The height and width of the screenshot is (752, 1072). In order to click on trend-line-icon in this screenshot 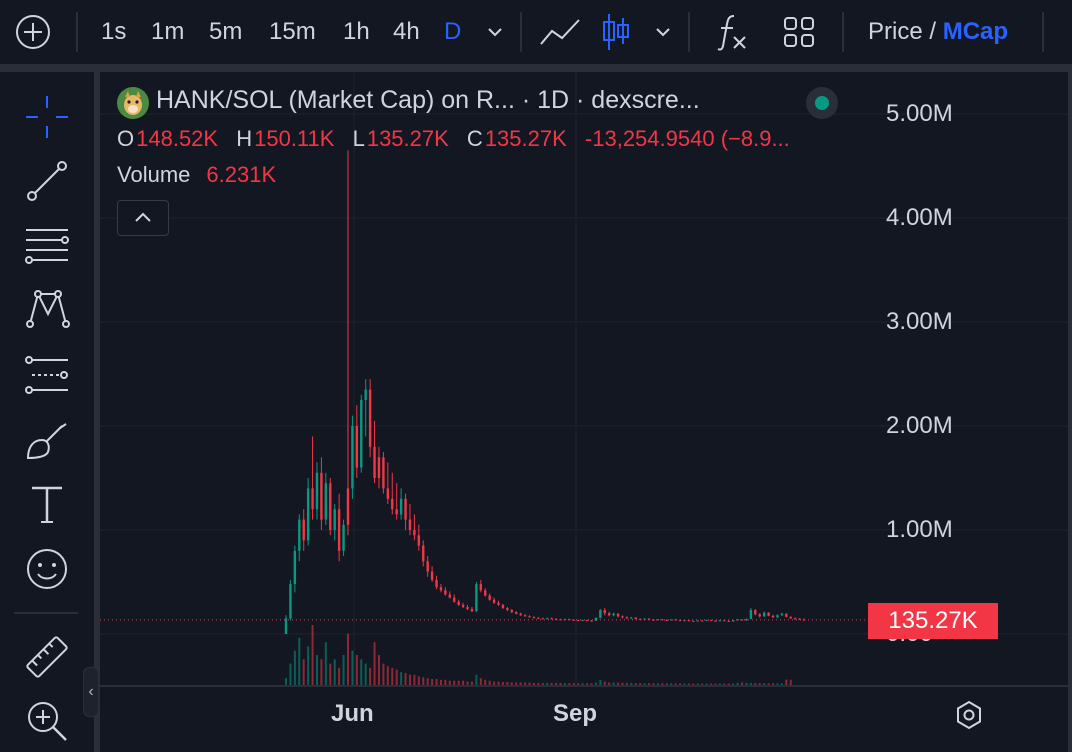, I will do `click(47, 181)`.